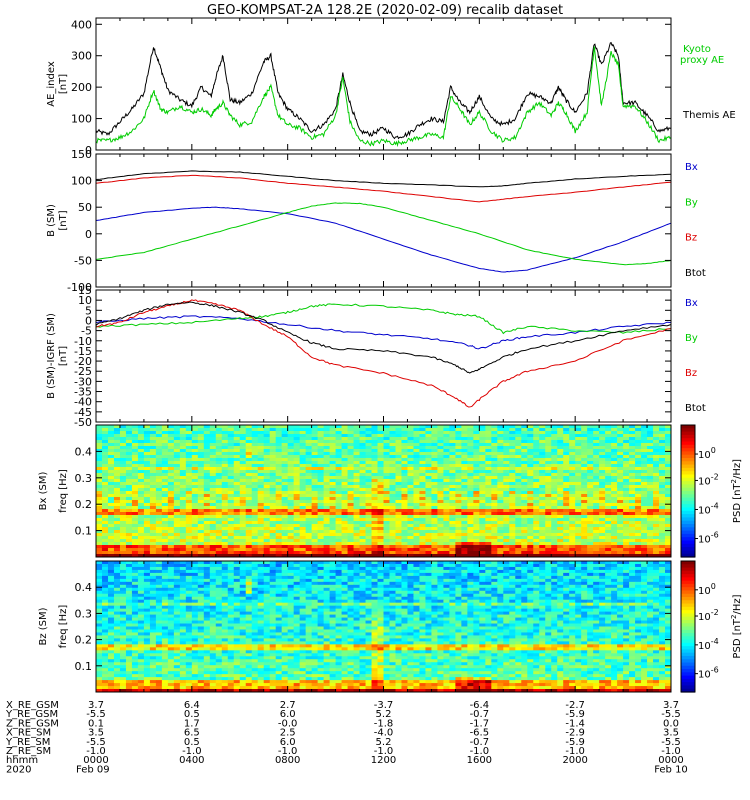  Describe the element at coordinates (85, 207) in the screenshot. I see `y-tick-label: 50` at that location.